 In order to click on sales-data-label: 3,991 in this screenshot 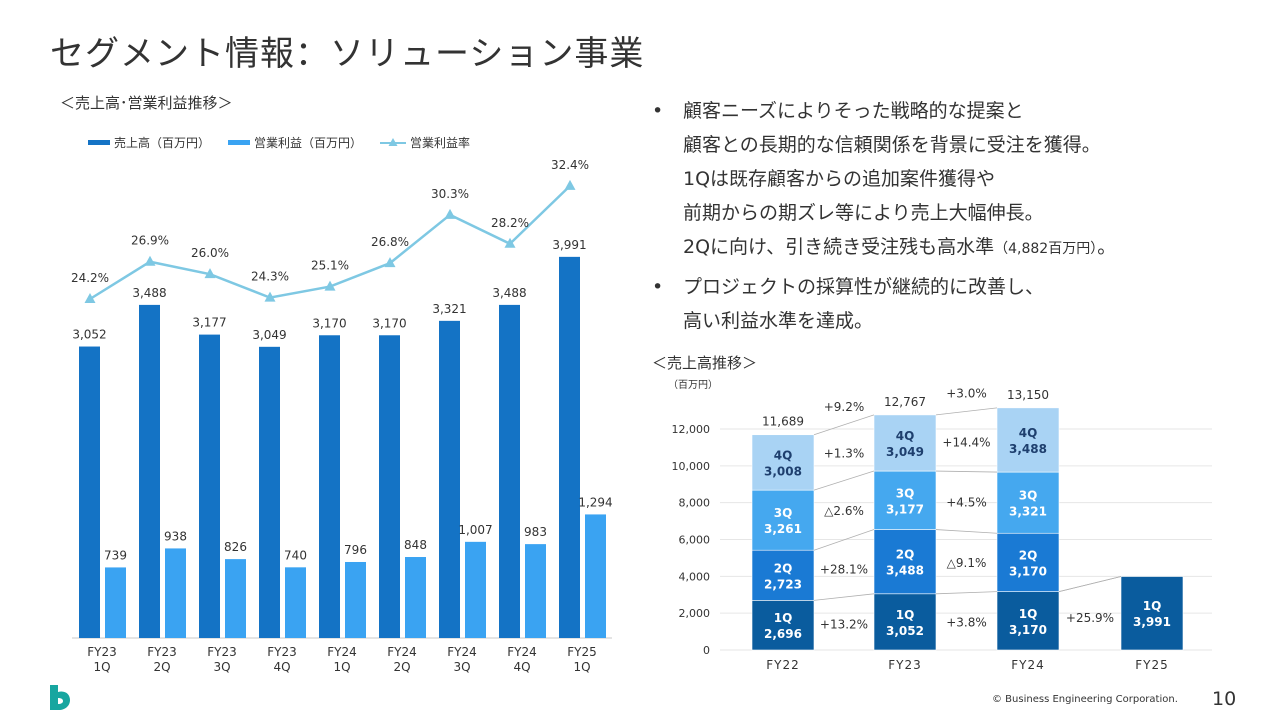, I will do `click(569, 245)`.